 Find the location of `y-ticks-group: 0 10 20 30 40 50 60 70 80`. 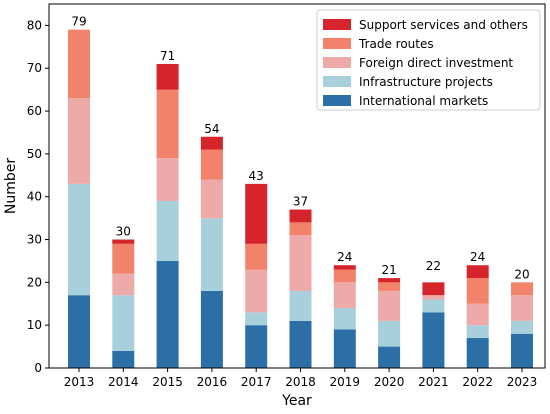

y-ticks-group: 0 10 20 30 40 50 60 70 80 is located at coordinates (38, 196).